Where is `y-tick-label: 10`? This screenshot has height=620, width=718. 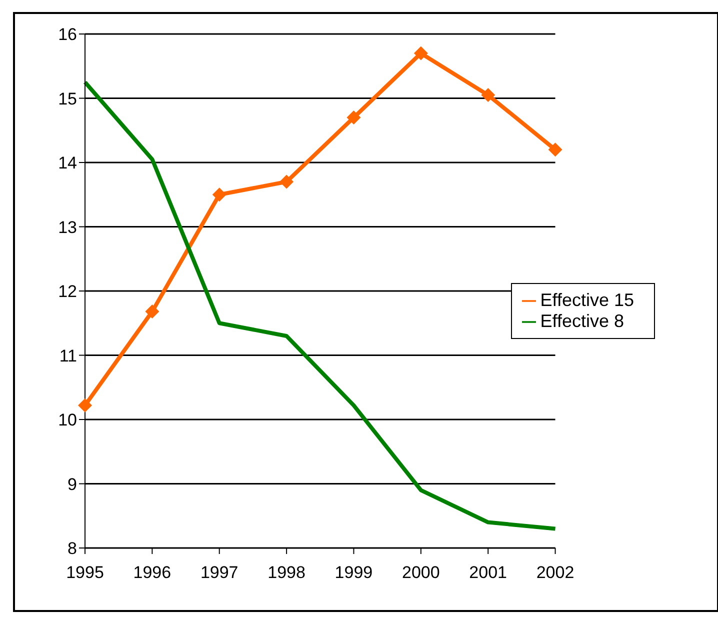
y-tick-label: 10 is located at coordinates (67, 420).